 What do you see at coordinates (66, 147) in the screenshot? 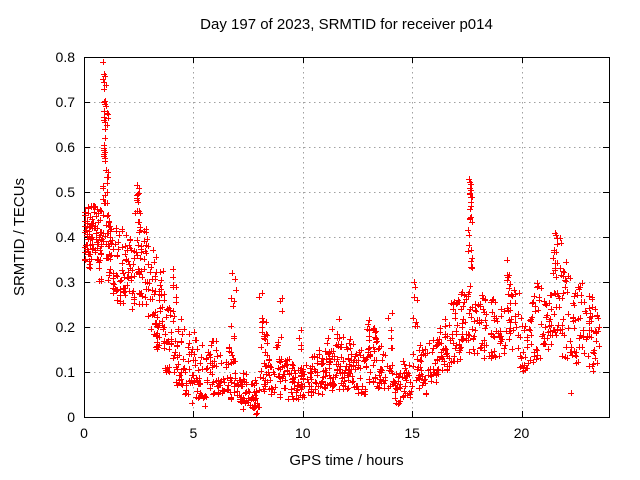
I see `y-tick-label: 0.6` at bounding box center [66, 147].